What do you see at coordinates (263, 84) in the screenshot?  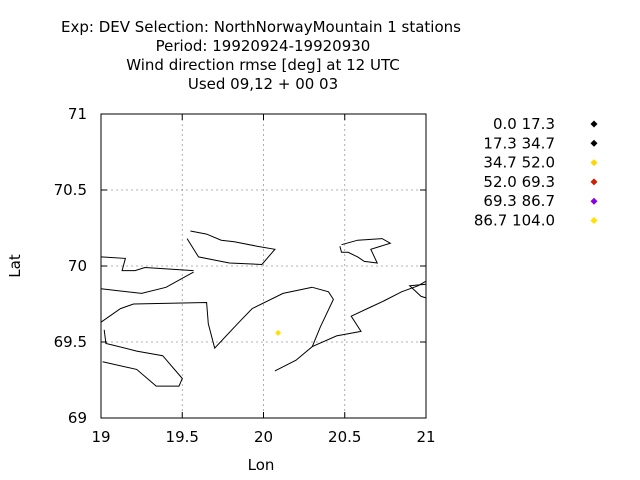 I see `title-line-4: Used 09,12 + 00 03` at bounding box center [263, 84].